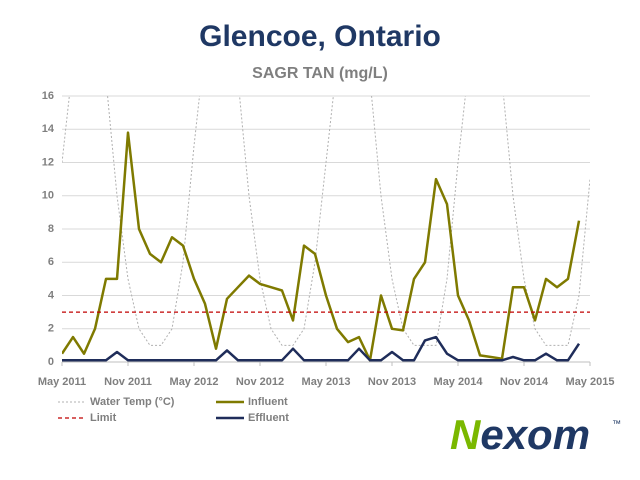 This screenshot has height=480, width=640. Describe the element at coordinates (103, 418) in the screenshot. I see `legend-label: Limit` at that location.